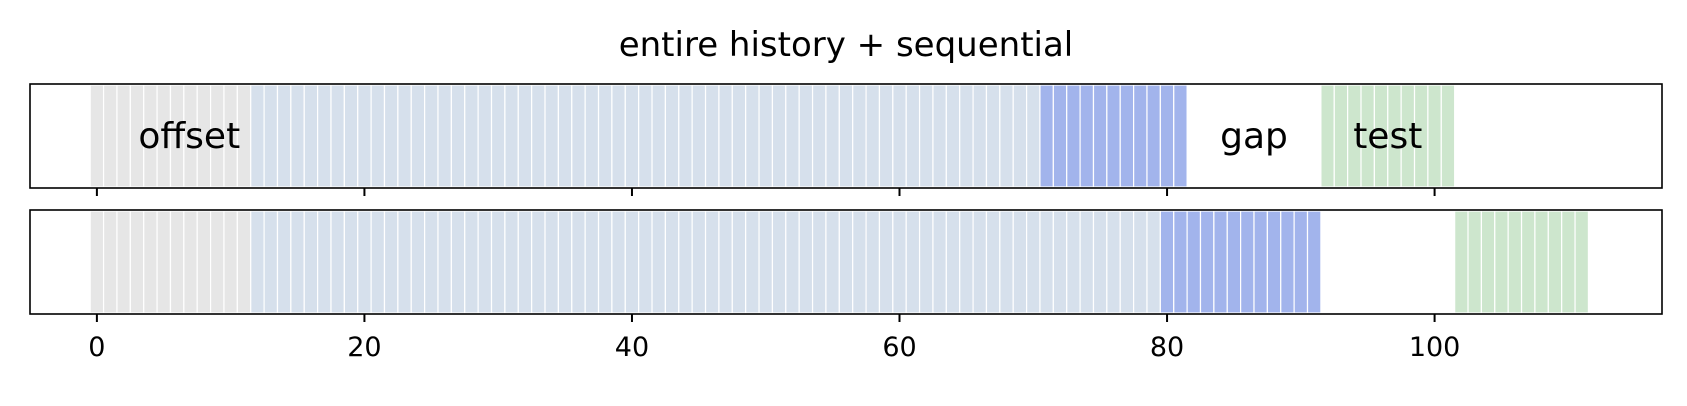  I want to click on x-tick-label: 0, so click(96, 347).